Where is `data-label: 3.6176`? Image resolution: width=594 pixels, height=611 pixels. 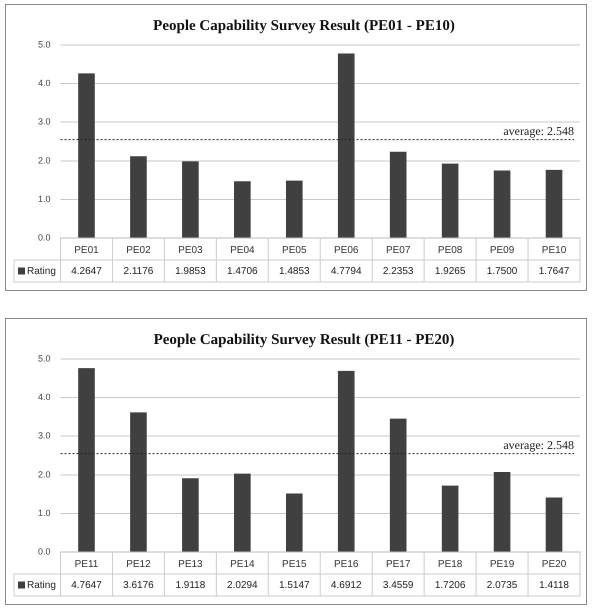
data-label: 3.6176 is located at coordinates (138, 585).